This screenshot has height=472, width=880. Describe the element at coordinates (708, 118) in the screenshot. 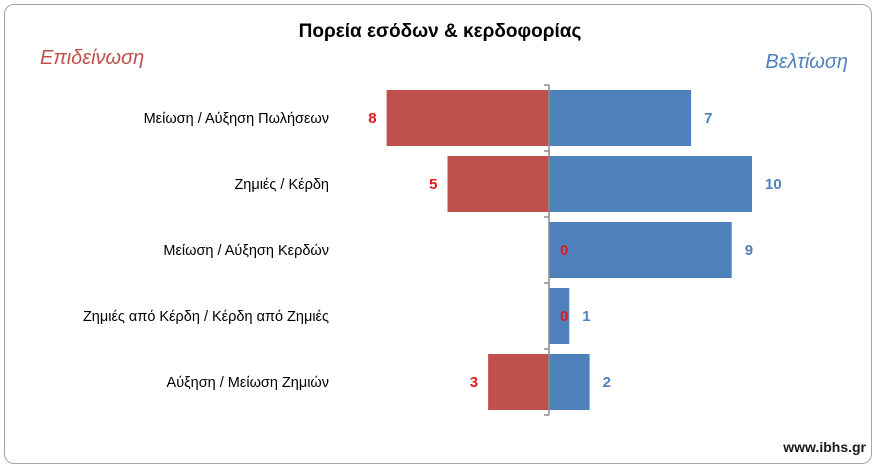

I see `value-label-right-0: 7` at that location.